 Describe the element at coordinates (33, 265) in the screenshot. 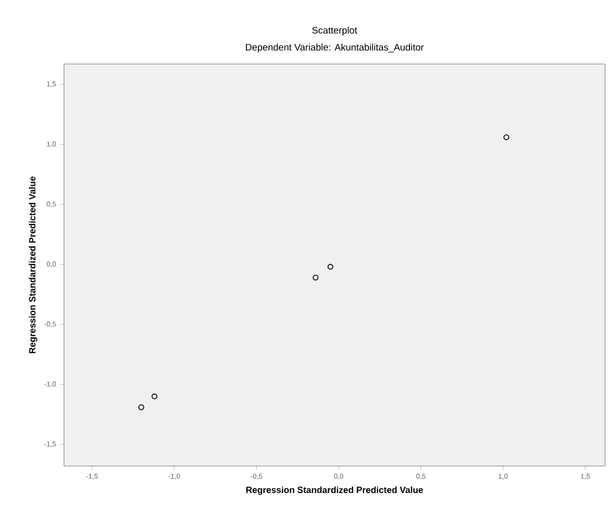

I see `y-axis-title: Regression Standardized Predicted Value` at that location.